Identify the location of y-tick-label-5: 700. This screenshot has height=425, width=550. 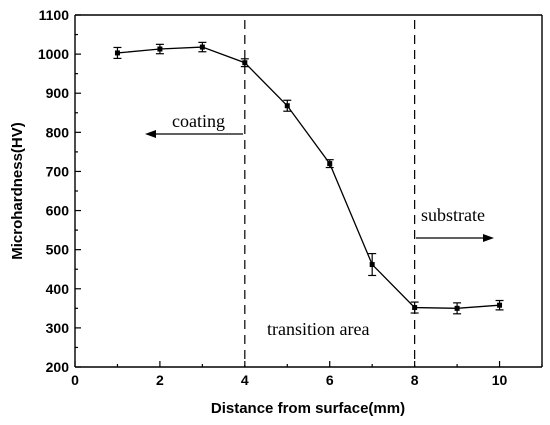
(58, 171).